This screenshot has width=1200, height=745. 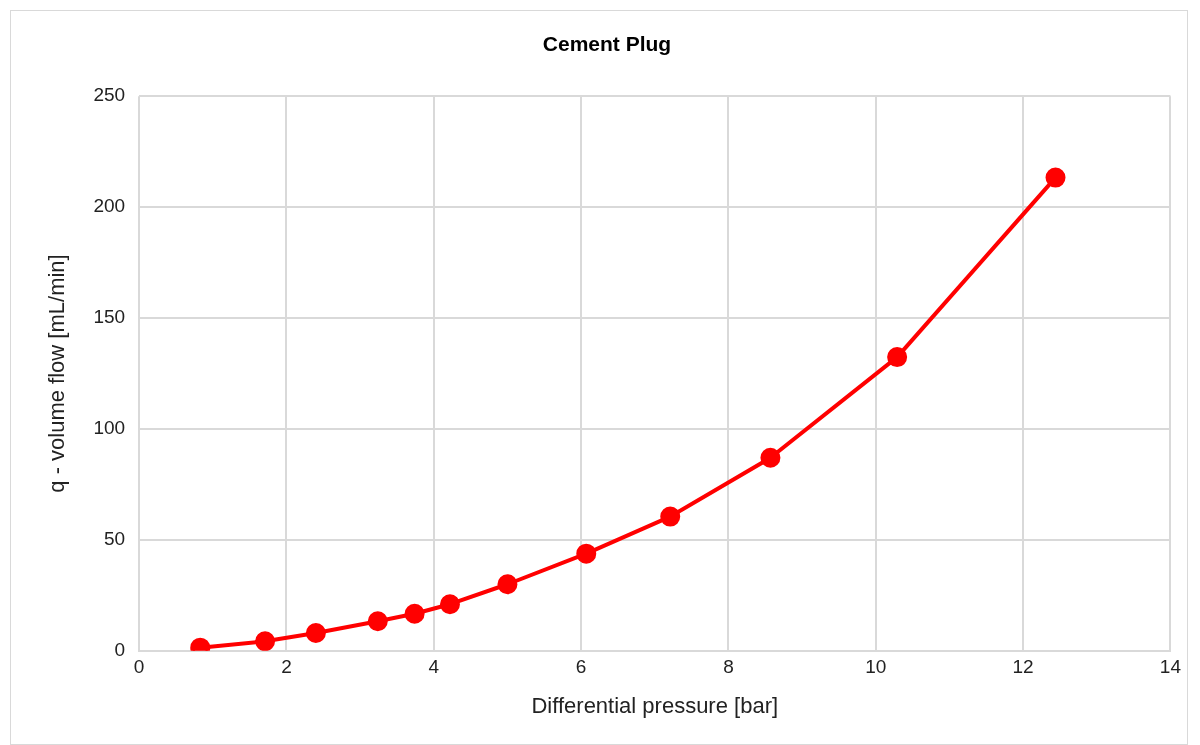 What do you see at coordinates (1170, 667) in the screenshot?
I see `x-tick-label: 14` at bounding box center [1170, 667].